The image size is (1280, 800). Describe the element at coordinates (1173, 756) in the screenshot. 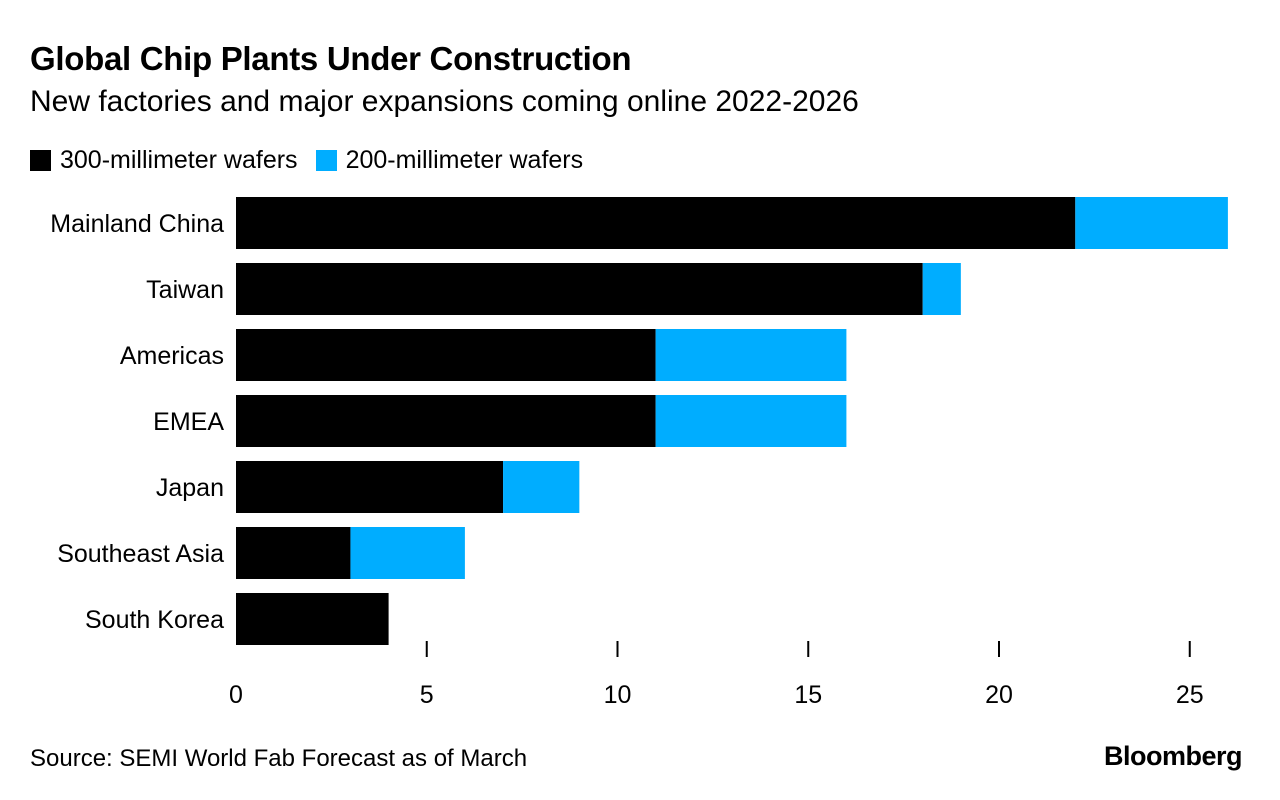

I see `bloomberg-logo: Bloomberg` at that location.